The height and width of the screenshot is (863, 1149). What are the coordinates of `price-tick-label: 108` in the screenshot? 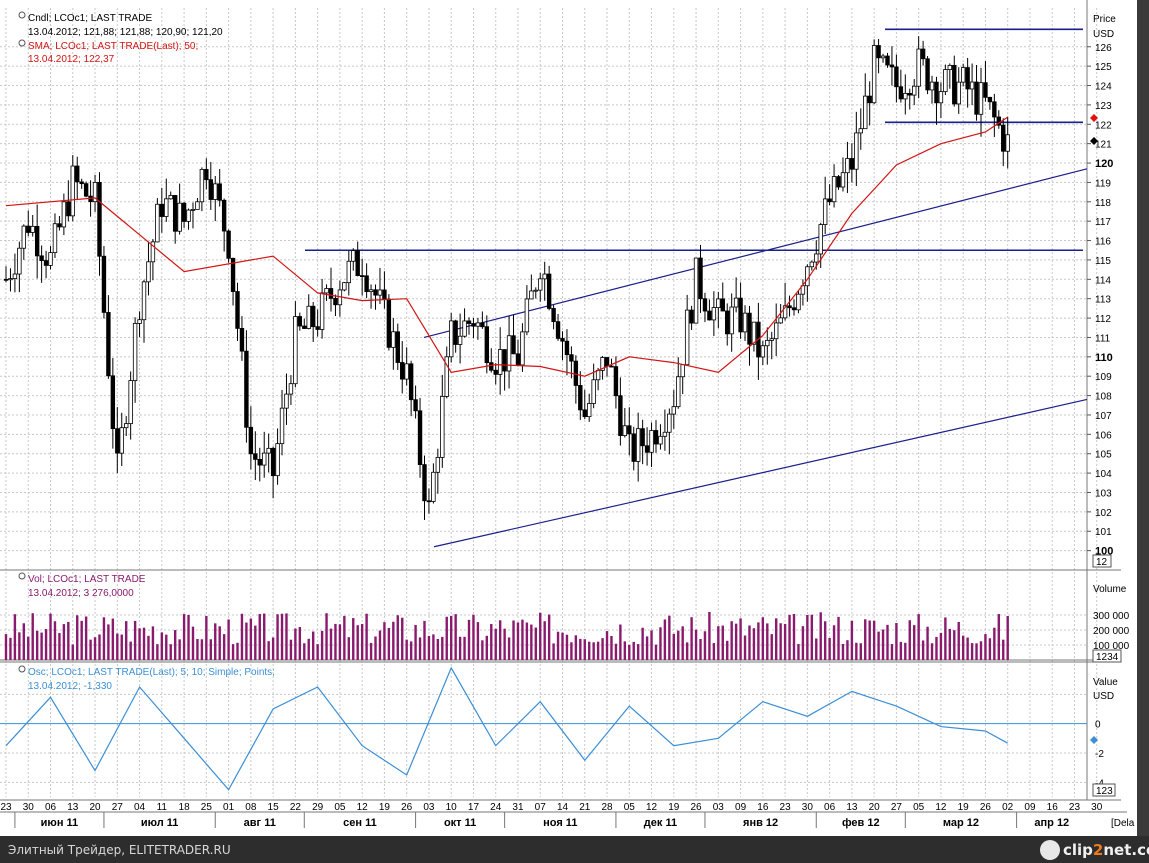 It's located at (1103, 397).